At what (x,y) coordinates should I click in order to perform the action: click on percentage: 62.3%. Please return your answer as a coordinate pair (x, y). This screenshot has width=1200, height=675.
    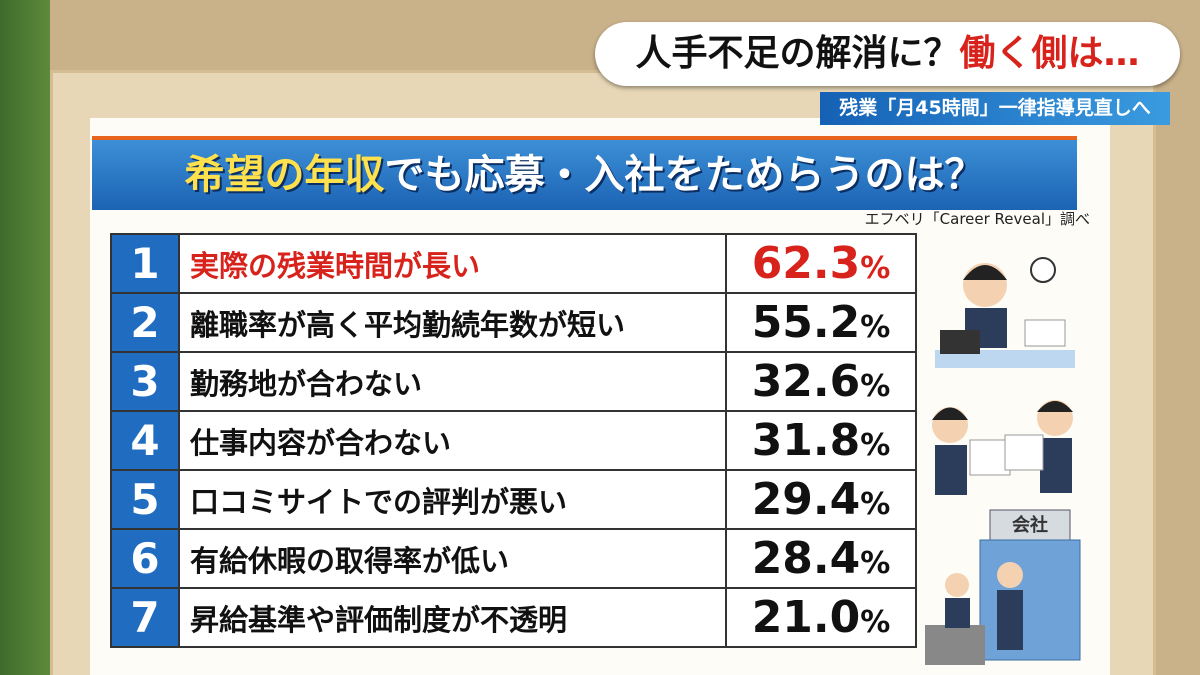
    Looking at the image, I should click on (821, 263).